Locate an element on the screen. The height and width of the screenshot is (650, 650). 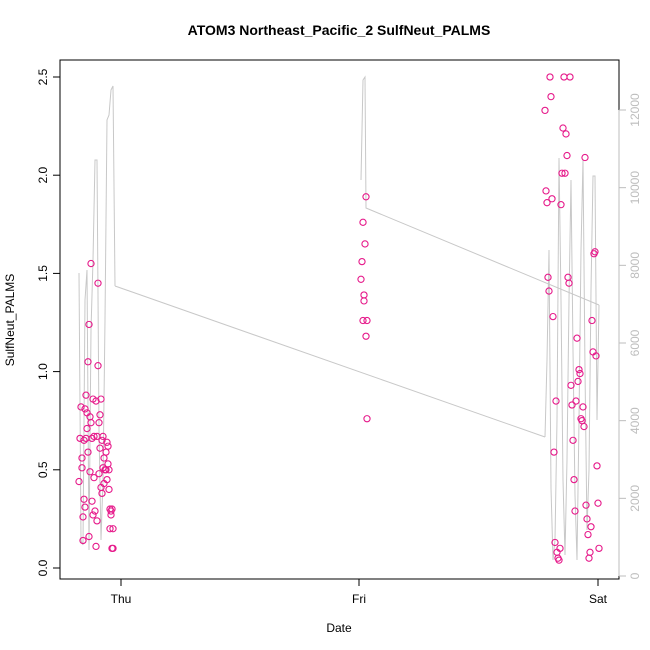
y-axis-label: SulfNeut_PALMS is located at coordinates (10, 320).